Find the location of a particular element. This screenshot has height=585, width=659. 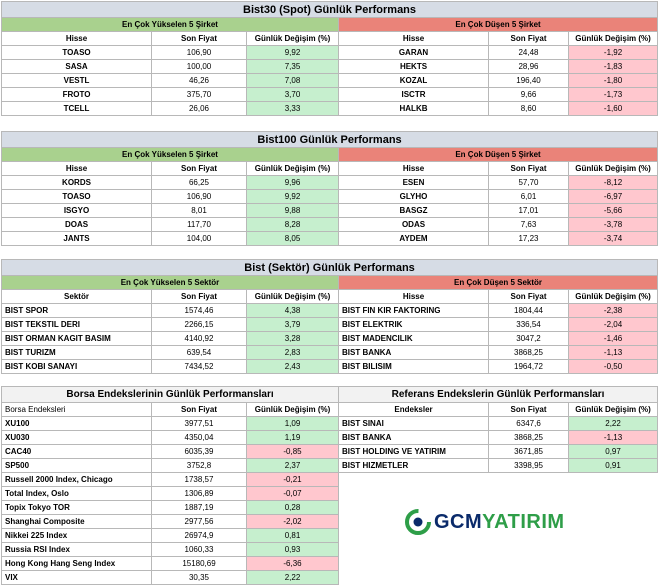

up-change-cell: 8,05 is located at coordinates (292, 238).